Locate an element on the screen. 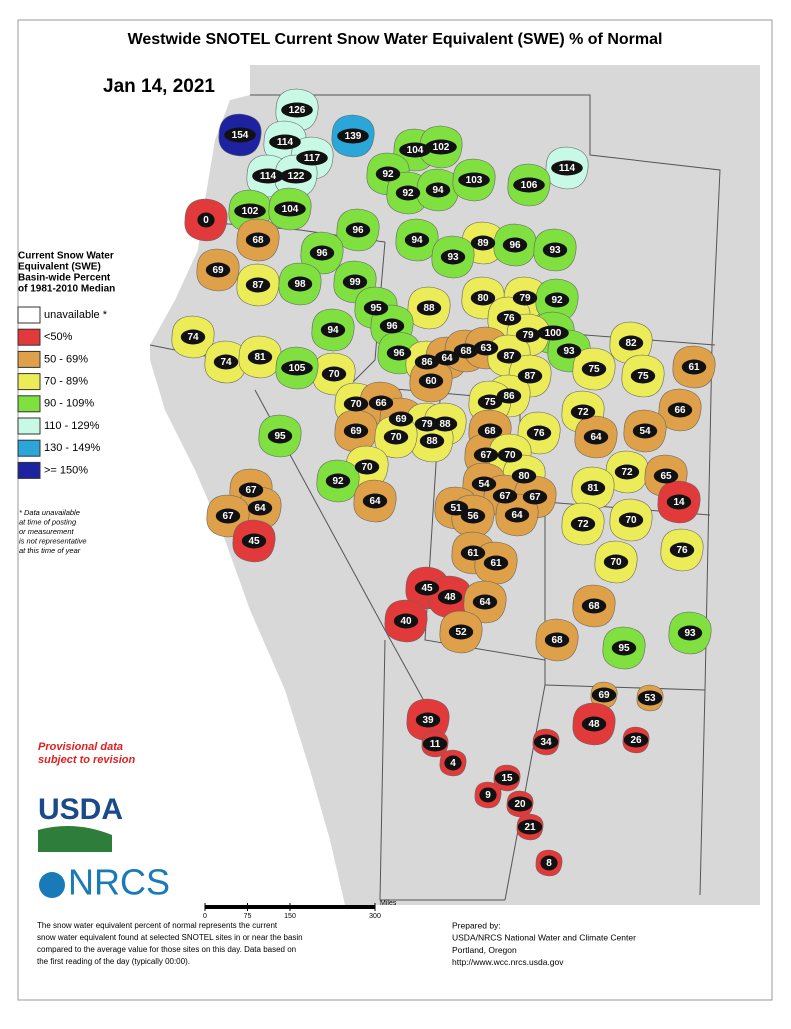 This screenshot has width=791, height=1029. basin-label: 45 is located at coordinates (254, 541).